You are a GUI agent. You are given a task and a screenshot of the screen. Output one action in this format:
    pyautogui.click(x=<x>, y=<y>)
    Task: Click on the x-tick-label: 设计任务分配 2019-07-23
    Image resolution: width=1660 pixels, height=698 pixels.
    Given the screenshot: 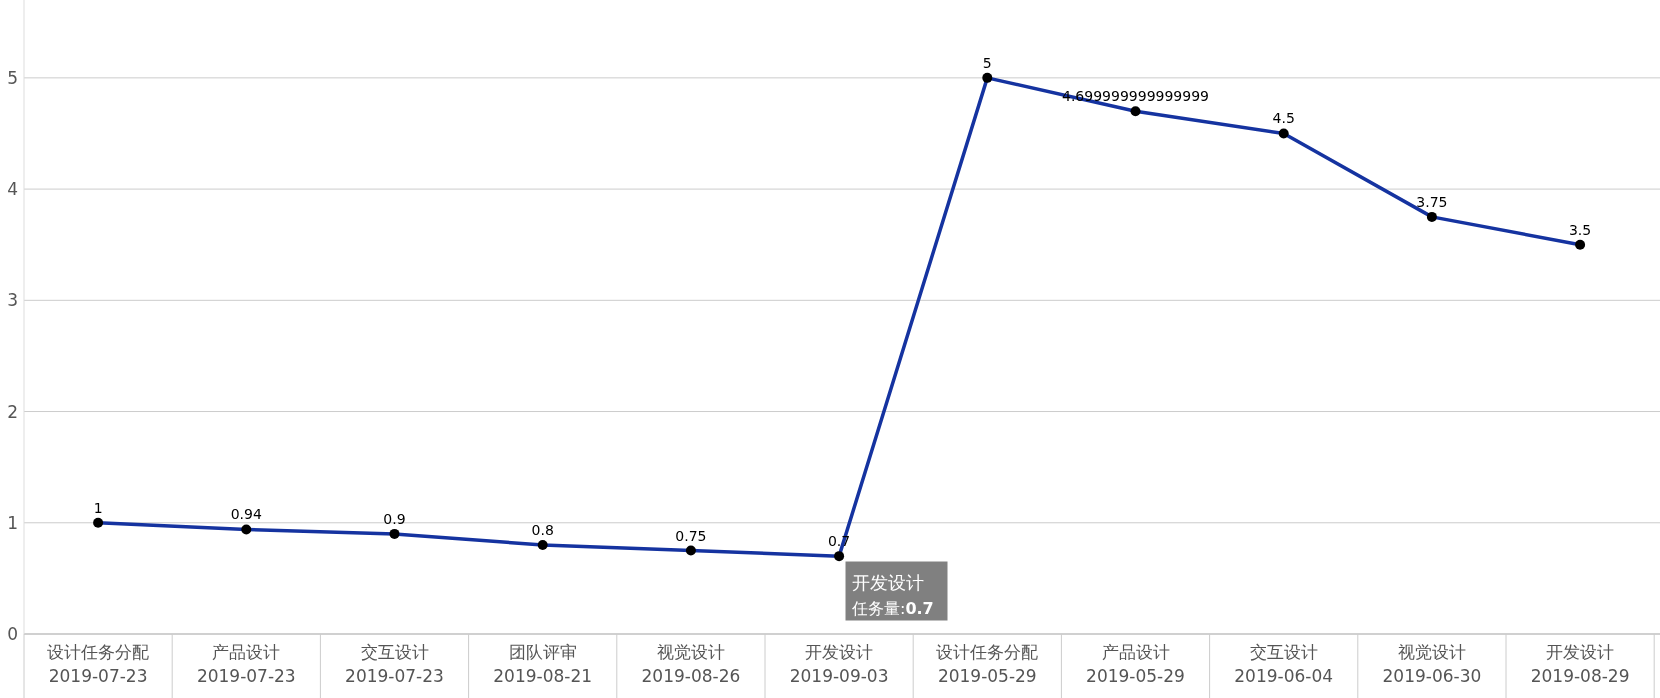 What is the action you would take?
    pyautogui.click(x=98, y=664)
    